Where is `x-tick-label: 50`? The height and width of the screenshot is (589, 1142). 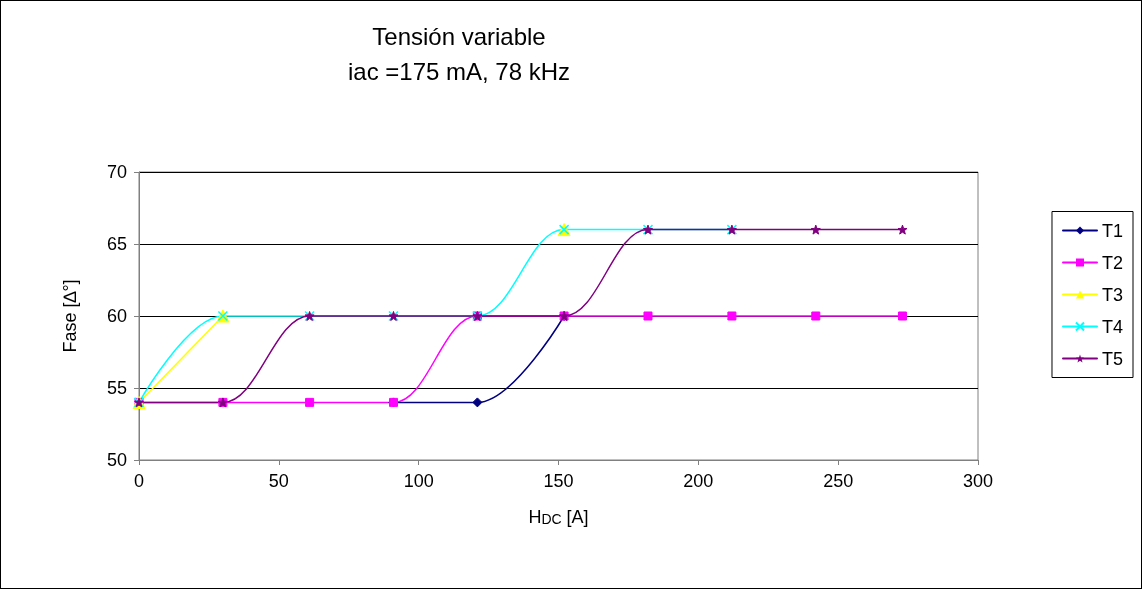 x-tick-label: 50 is located at coordinates (278, 481).